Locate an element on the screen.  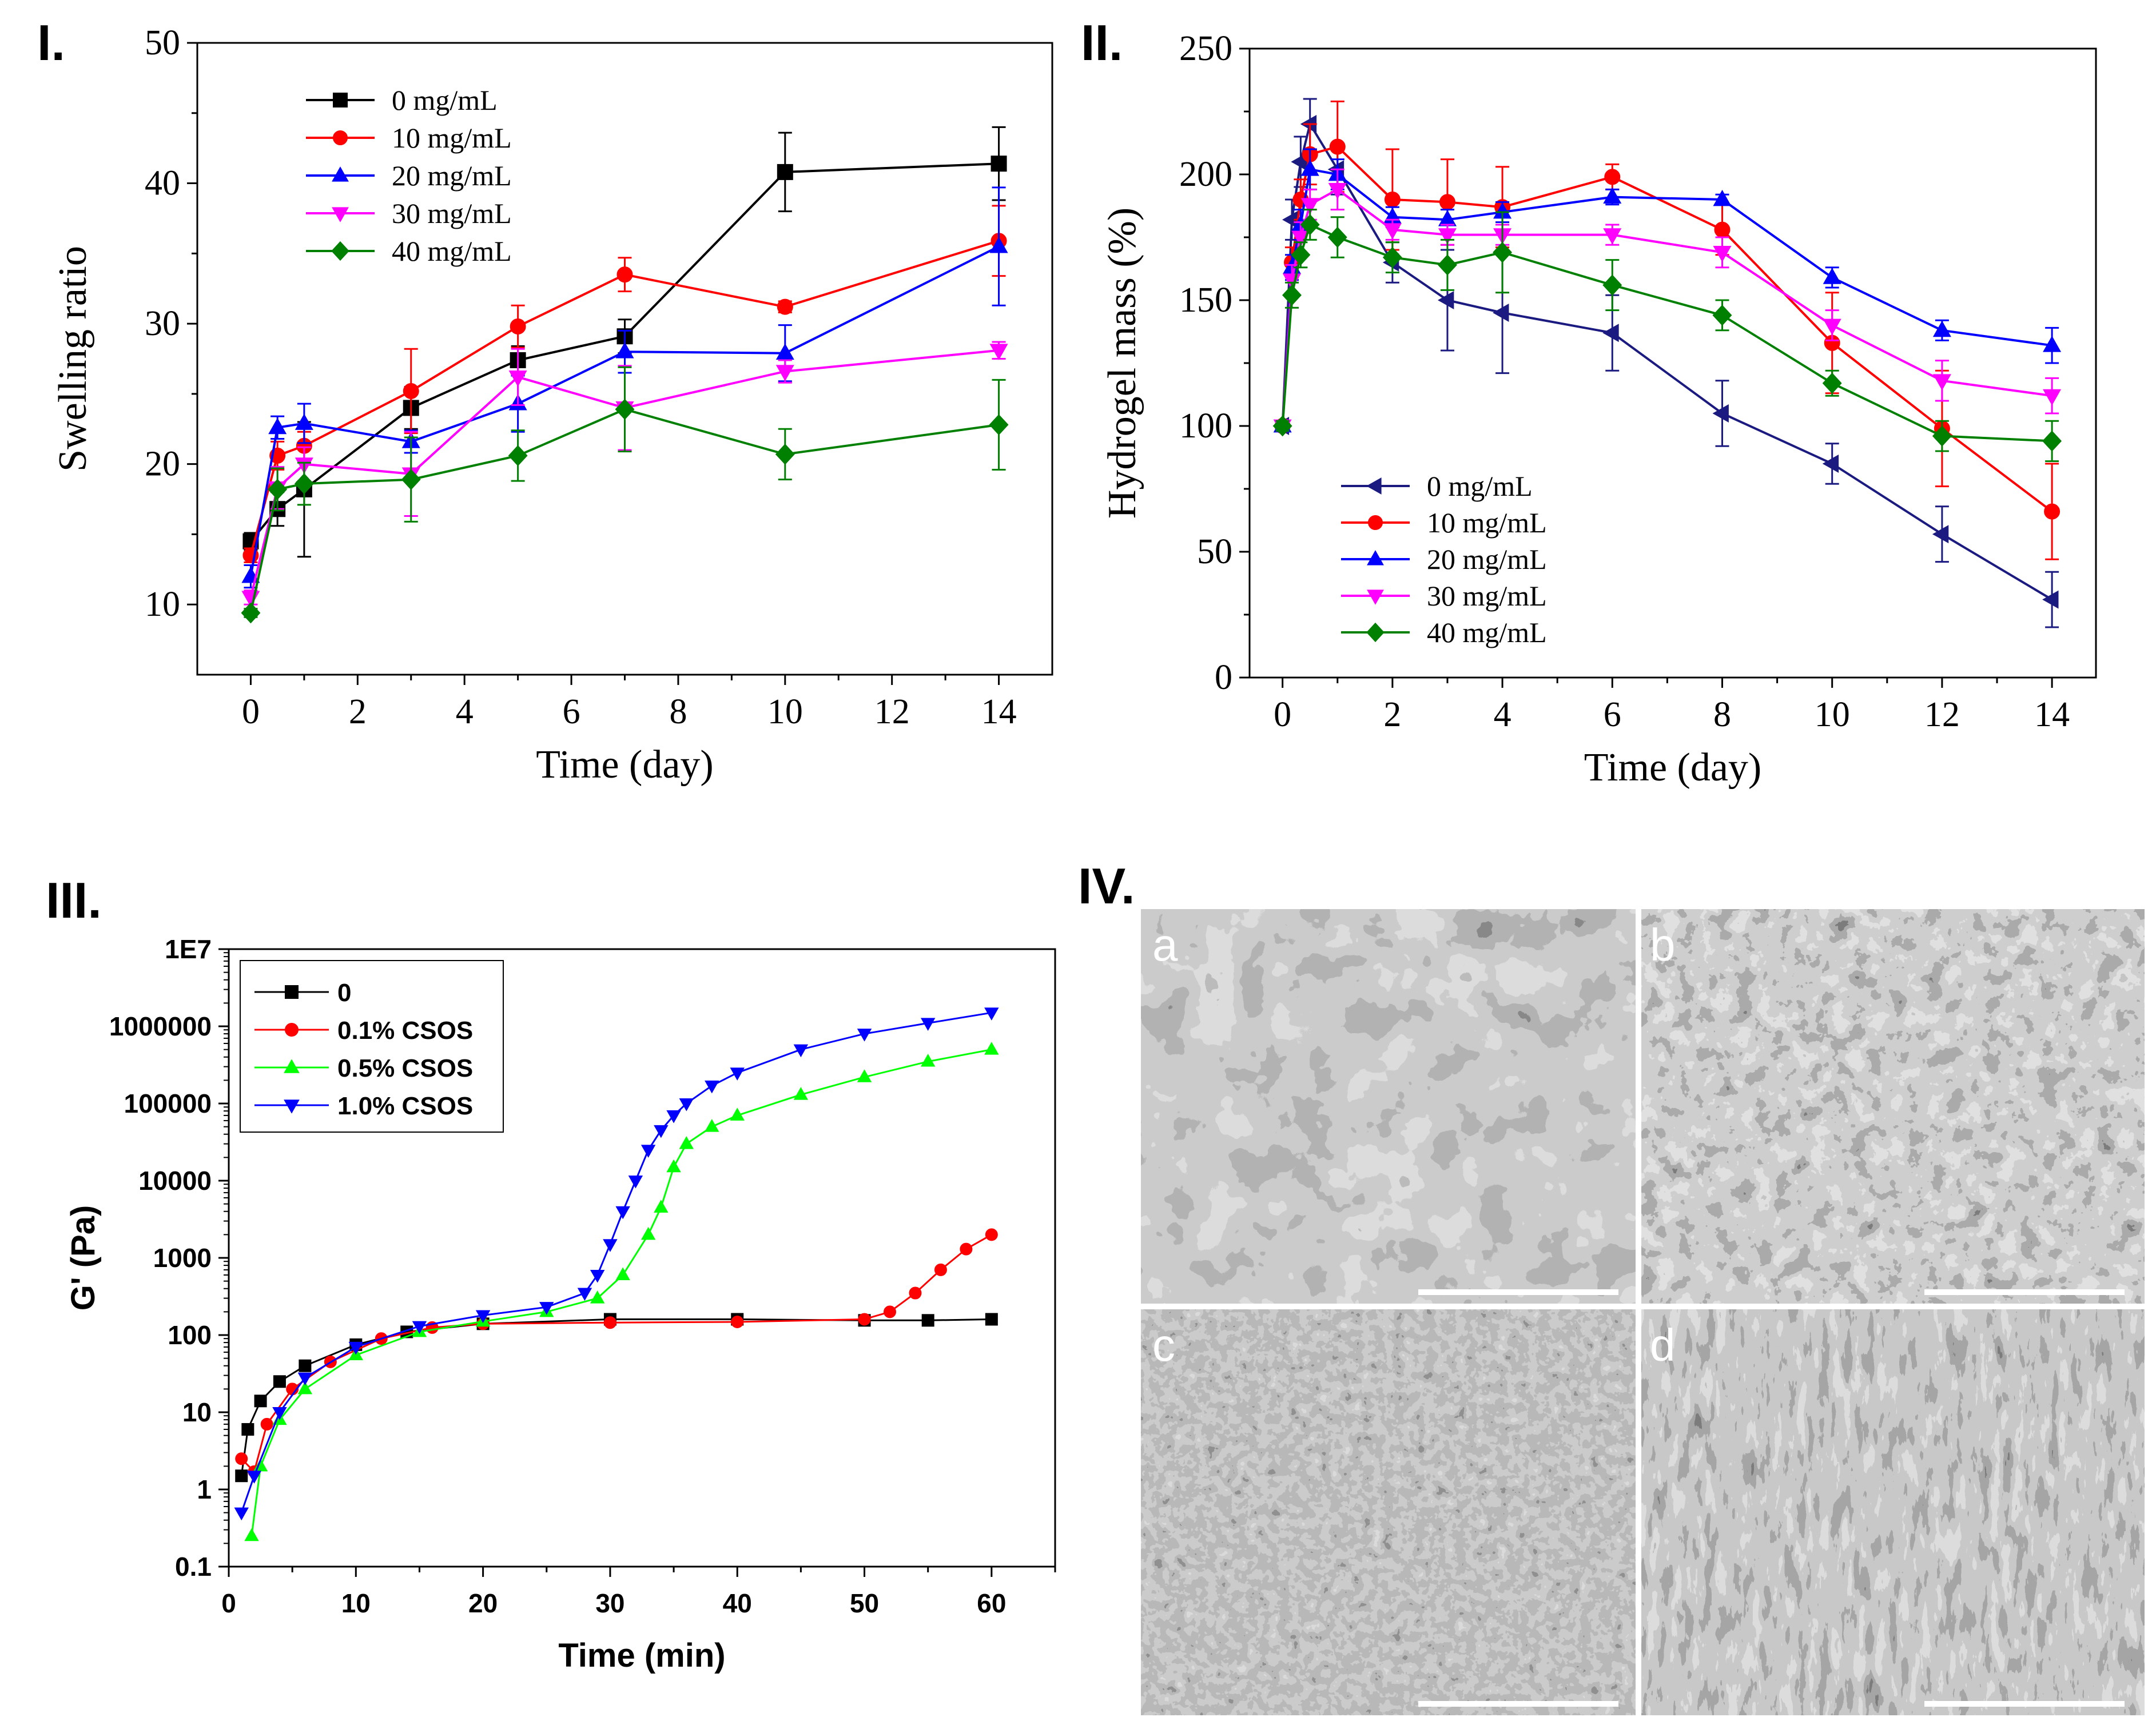
legend-label: 0 is located at coordinates (344, 993).